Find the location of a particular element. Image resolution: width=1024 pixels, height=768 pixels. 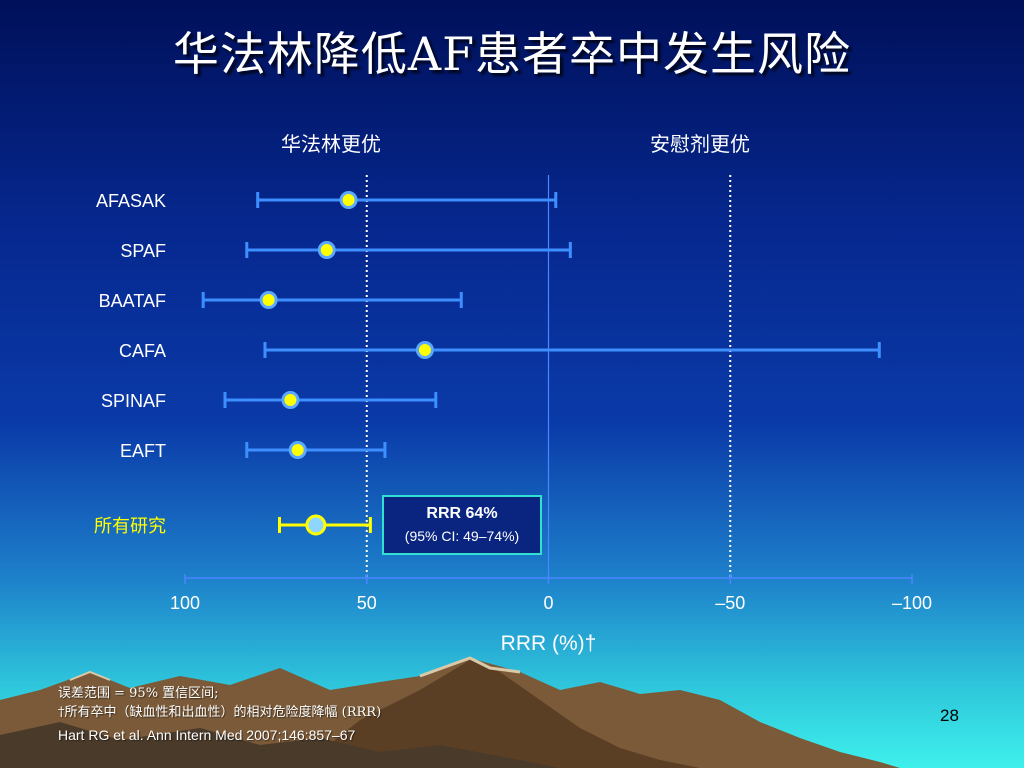

page-title: 华法林降低AF患者卒中发生风险 is located at coordinates (512, 54).